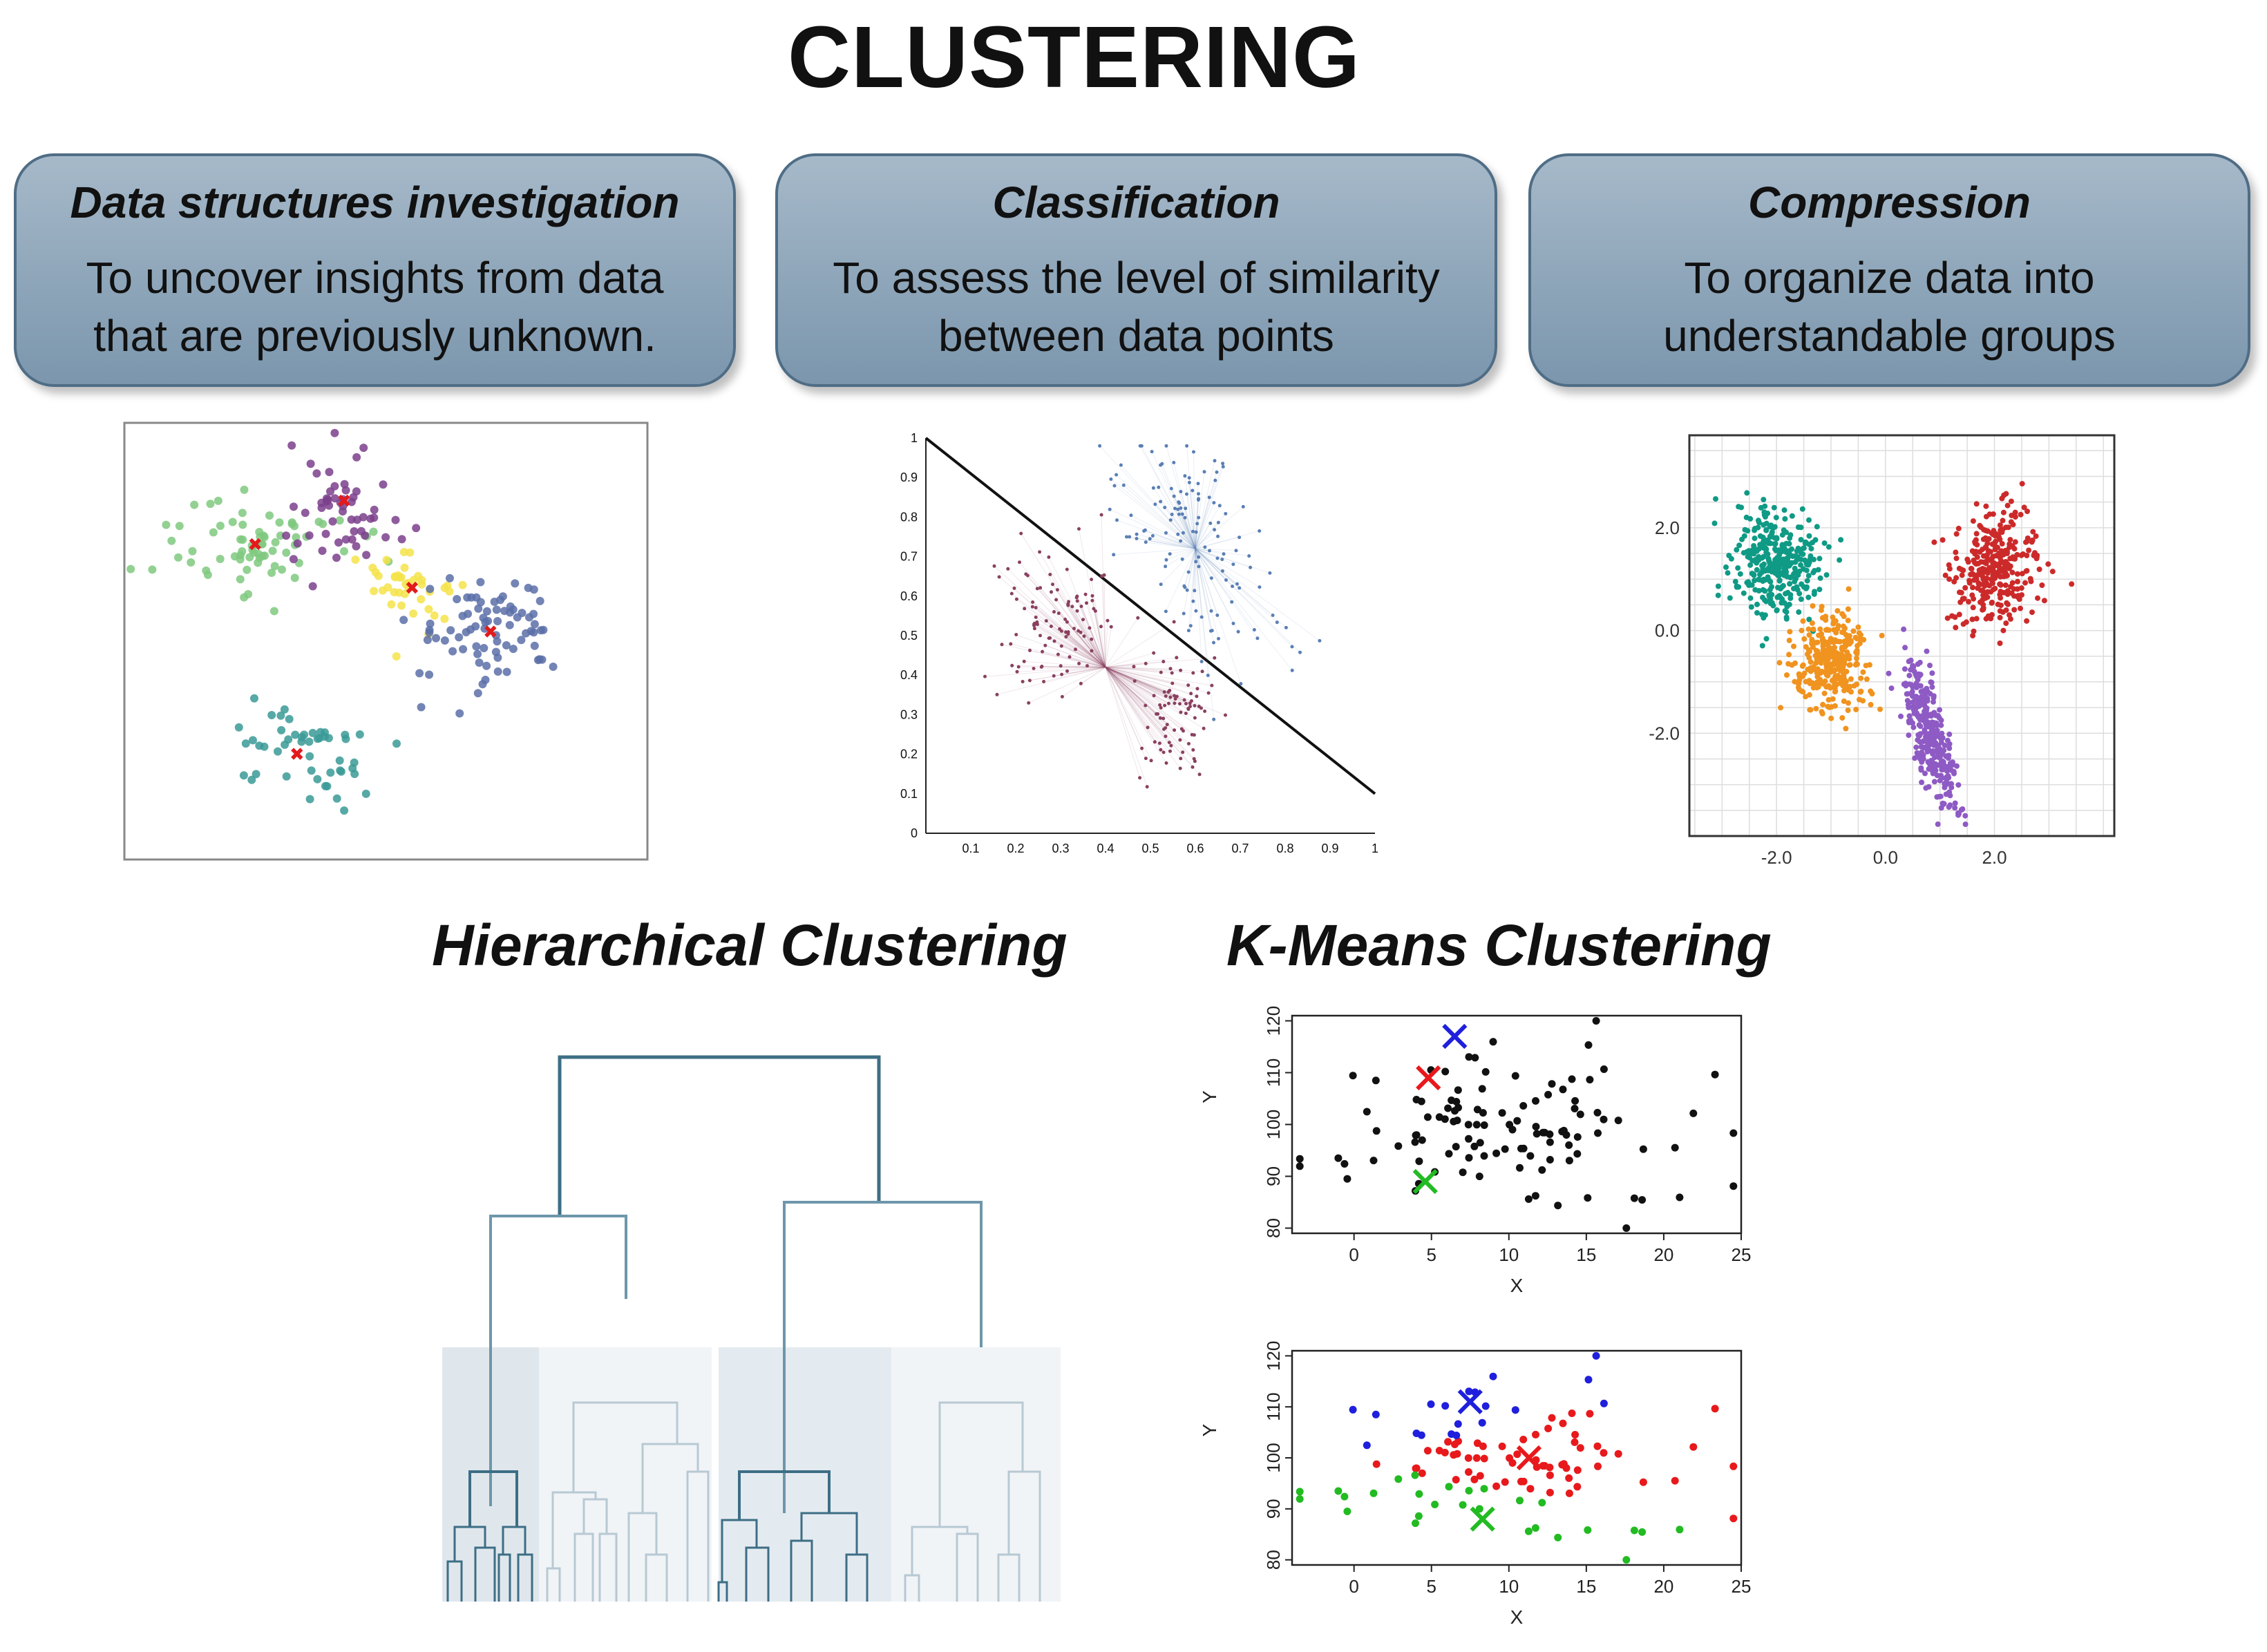 The image size is (2267, 1652). I want to click on cluster-scatter-plot: ✖✖✖✖✖, so click(386, 641).